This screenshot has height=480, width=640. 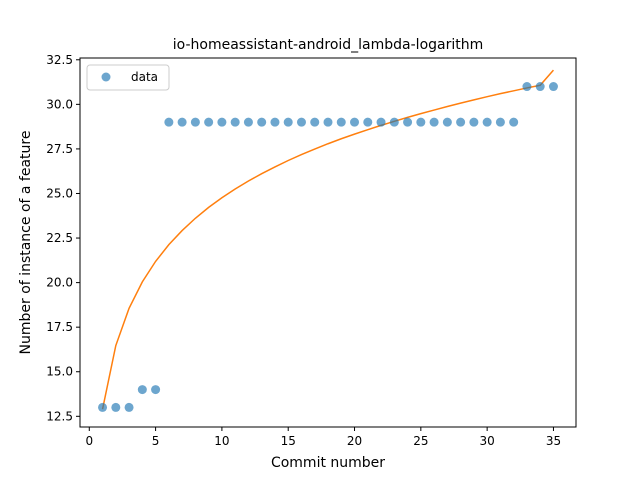 I want to click on y-tick-label: 15.0, so click(x=59, y=372).